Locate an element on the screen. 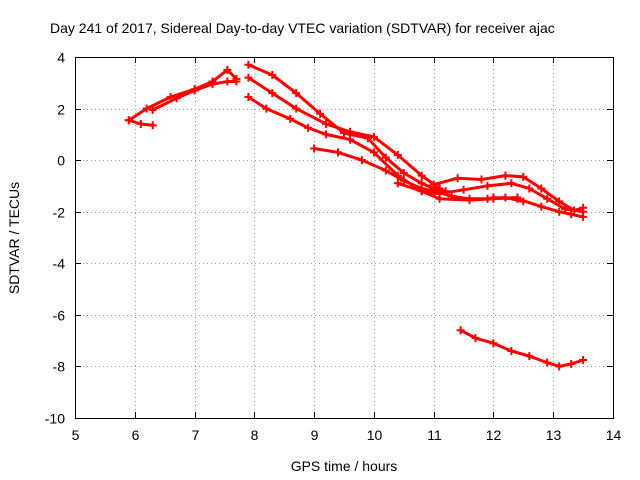 Image resolution: width=640 pixels, height=480 pixels. y-tick-label: -6 is located at coordinates (59, 316).